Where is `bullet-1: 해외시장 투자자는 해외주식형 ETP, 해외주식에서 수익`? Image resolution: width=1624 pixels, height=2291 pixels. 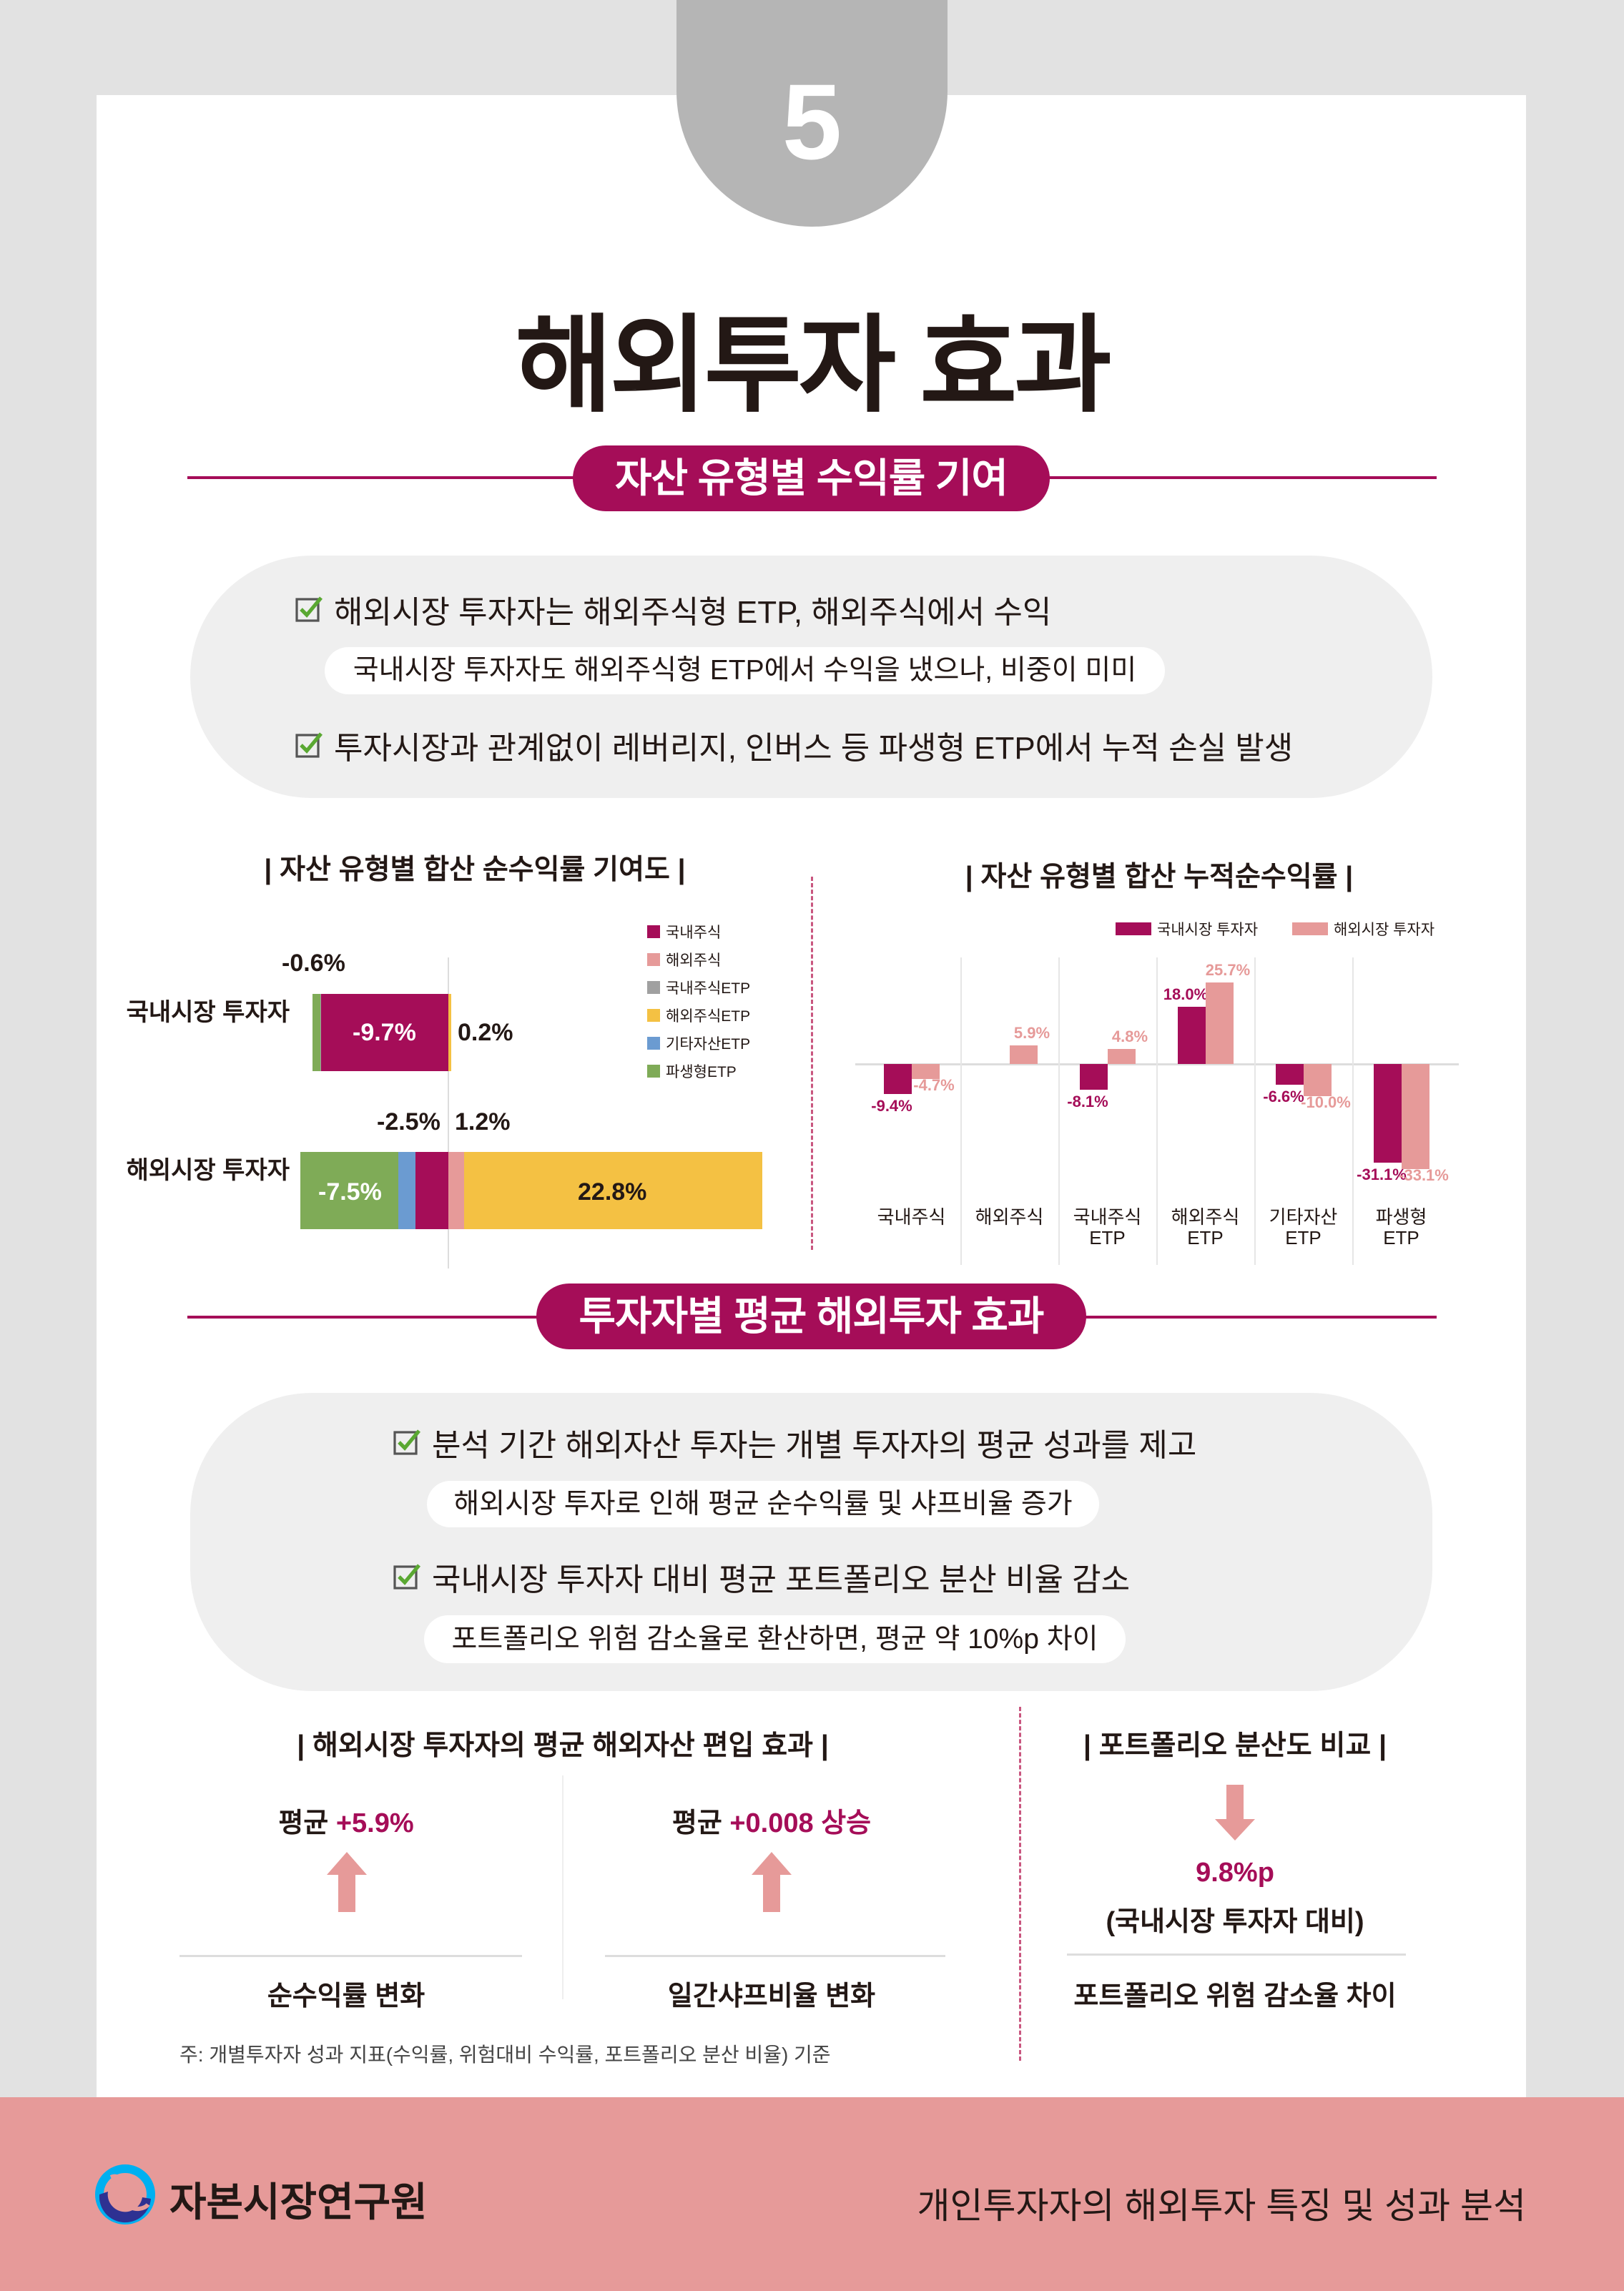 bullet-1: 해외시장 투자자는 해외주식형 ETP, 해외주식에서 수익 is located at coordinates (673, 609).